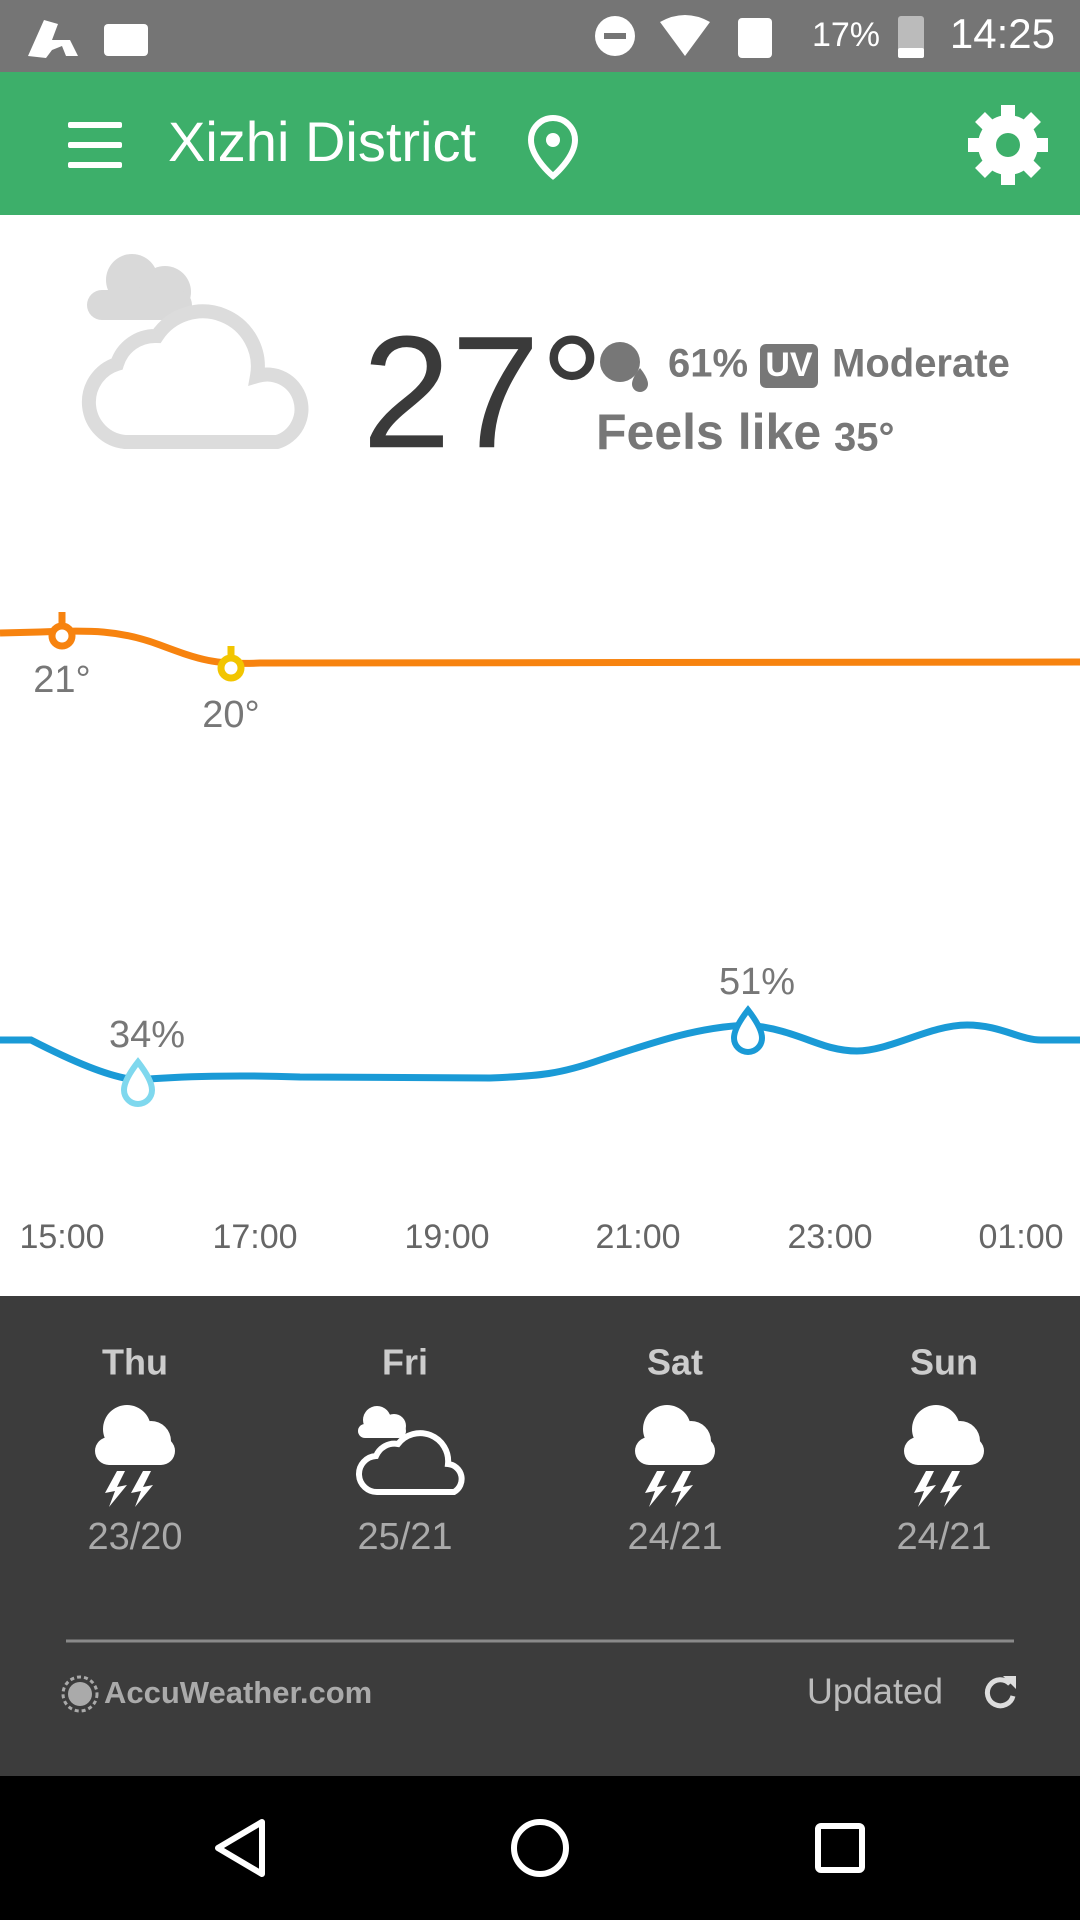 This screenshot has width=1080, height=1920. I want to click on min-temperature-marker, so click(231, 664).